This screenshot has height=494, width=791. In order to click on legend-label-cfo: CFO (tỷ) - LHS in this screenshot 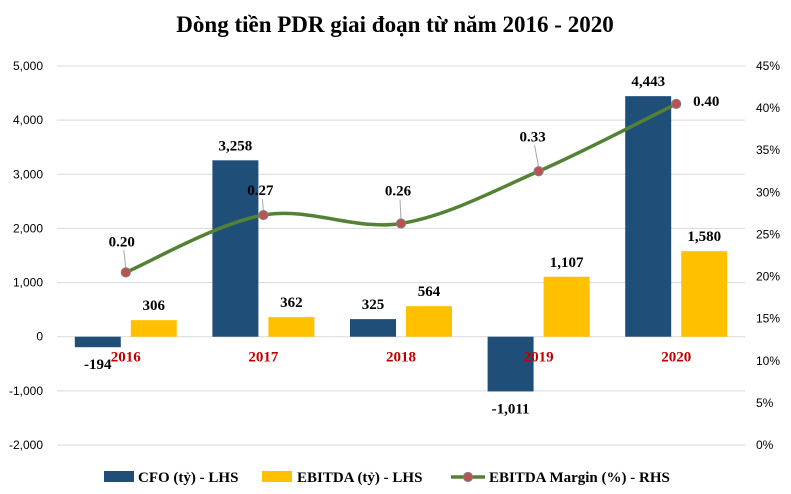, I will do `click(188, 478)`.